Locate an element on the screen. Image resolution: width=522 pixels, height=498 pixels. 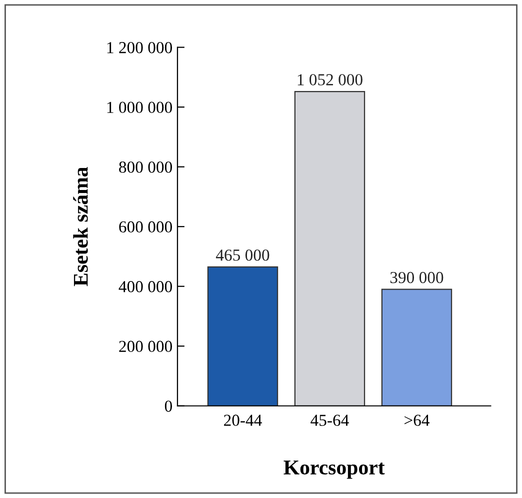
y-tick-label: 1 200 000 is located at coordinates (139, 48).